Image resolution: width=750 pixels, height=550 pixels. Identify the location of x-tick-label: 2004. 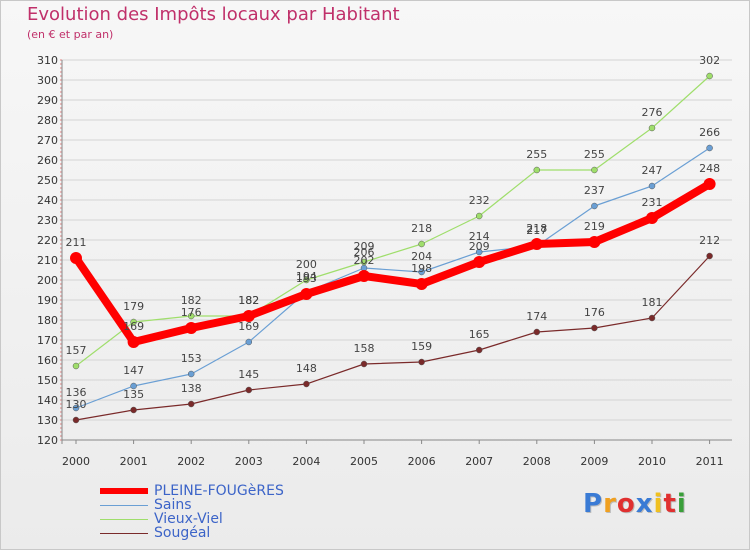
(306, 461).